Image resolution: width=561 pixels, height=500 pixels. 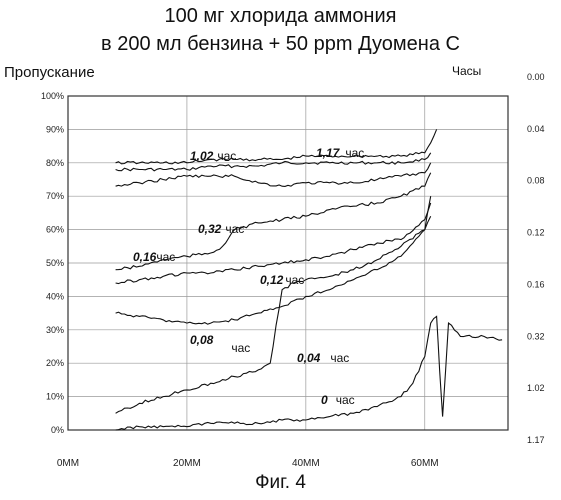 What do you see at coordinates (248, 463) in the screenshot?
I see `x-tick-labels: 0MM 20MM 40MM 60MM` at bounding box center [248, 463].